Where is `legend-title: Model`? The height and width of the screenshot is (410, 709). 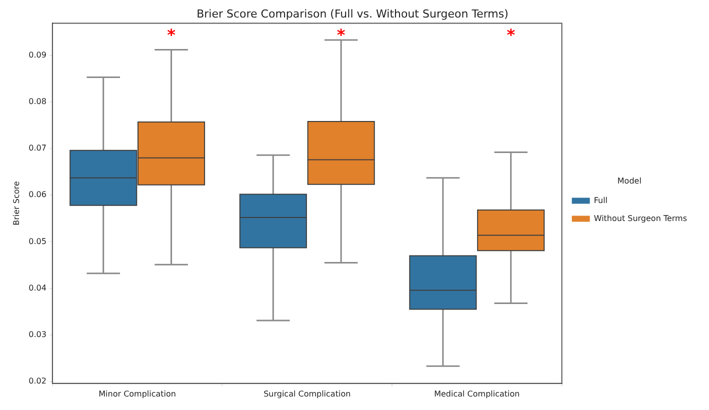 legend-title: Model is located at coordinates (629, 181).